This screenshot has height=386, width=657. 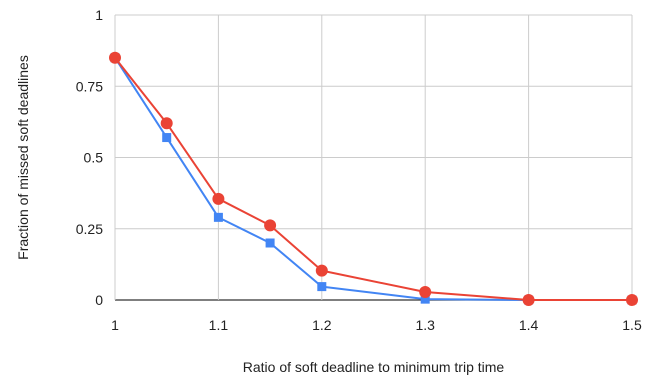 What do you see at coordinates (632, 325) in the screenshot?
I see `x-tick-label: 1.5` at bounding box center [632, 325].